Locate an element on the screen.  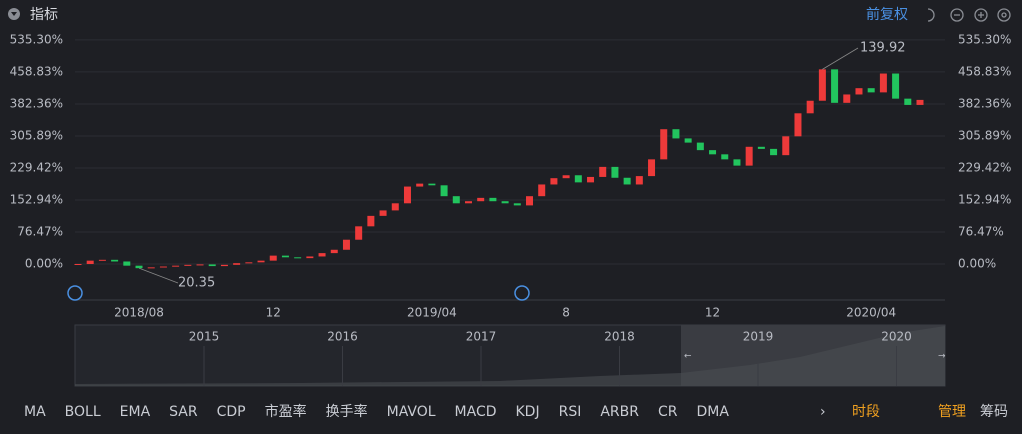
y-tick-label: 382.36% is located at coordinates (36, 103).